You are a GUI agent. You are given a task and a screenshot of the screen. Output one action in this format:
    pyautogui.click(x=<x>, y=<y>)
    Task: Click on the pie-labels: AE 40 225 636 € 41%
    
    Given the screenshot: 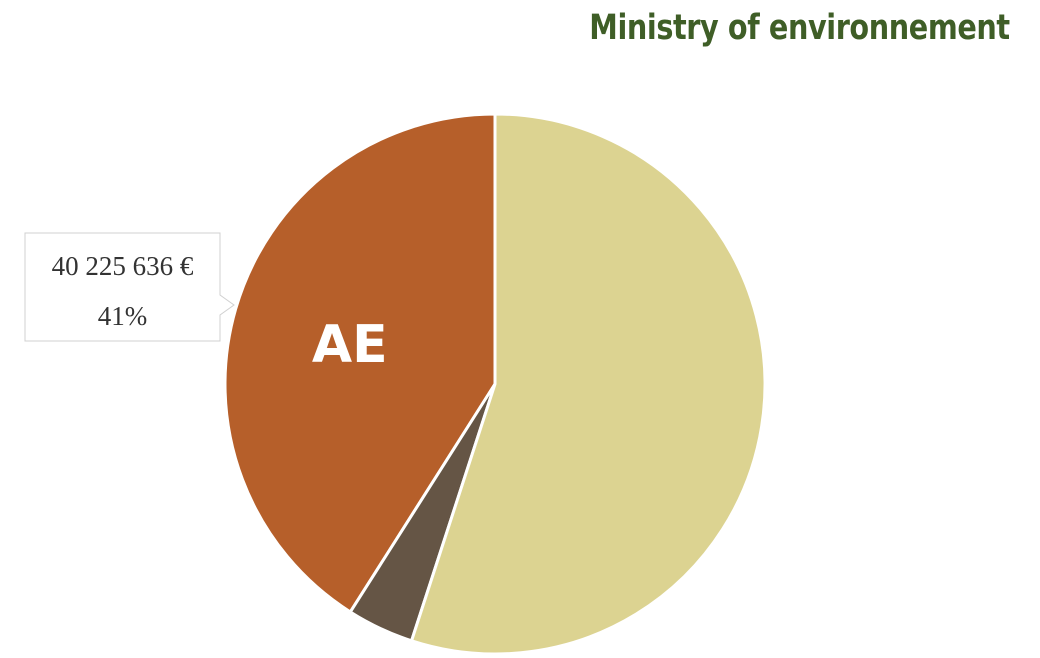 What is the action you would take?
    pyautogui.click(x=206, y=303)
    